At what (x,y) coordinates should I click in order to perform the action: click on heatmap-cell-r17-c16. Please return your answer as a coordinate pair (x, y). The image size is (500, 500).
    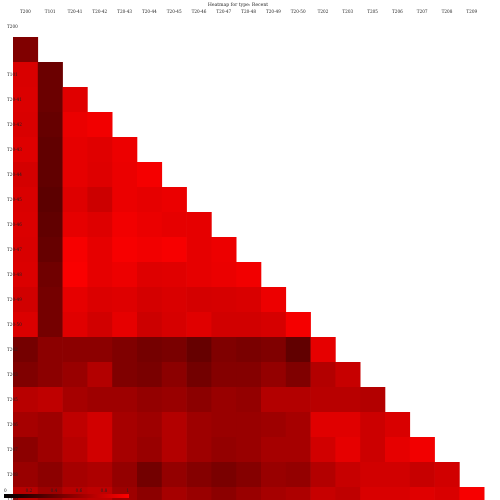
    Looking at the image, I should click on (422, 475).